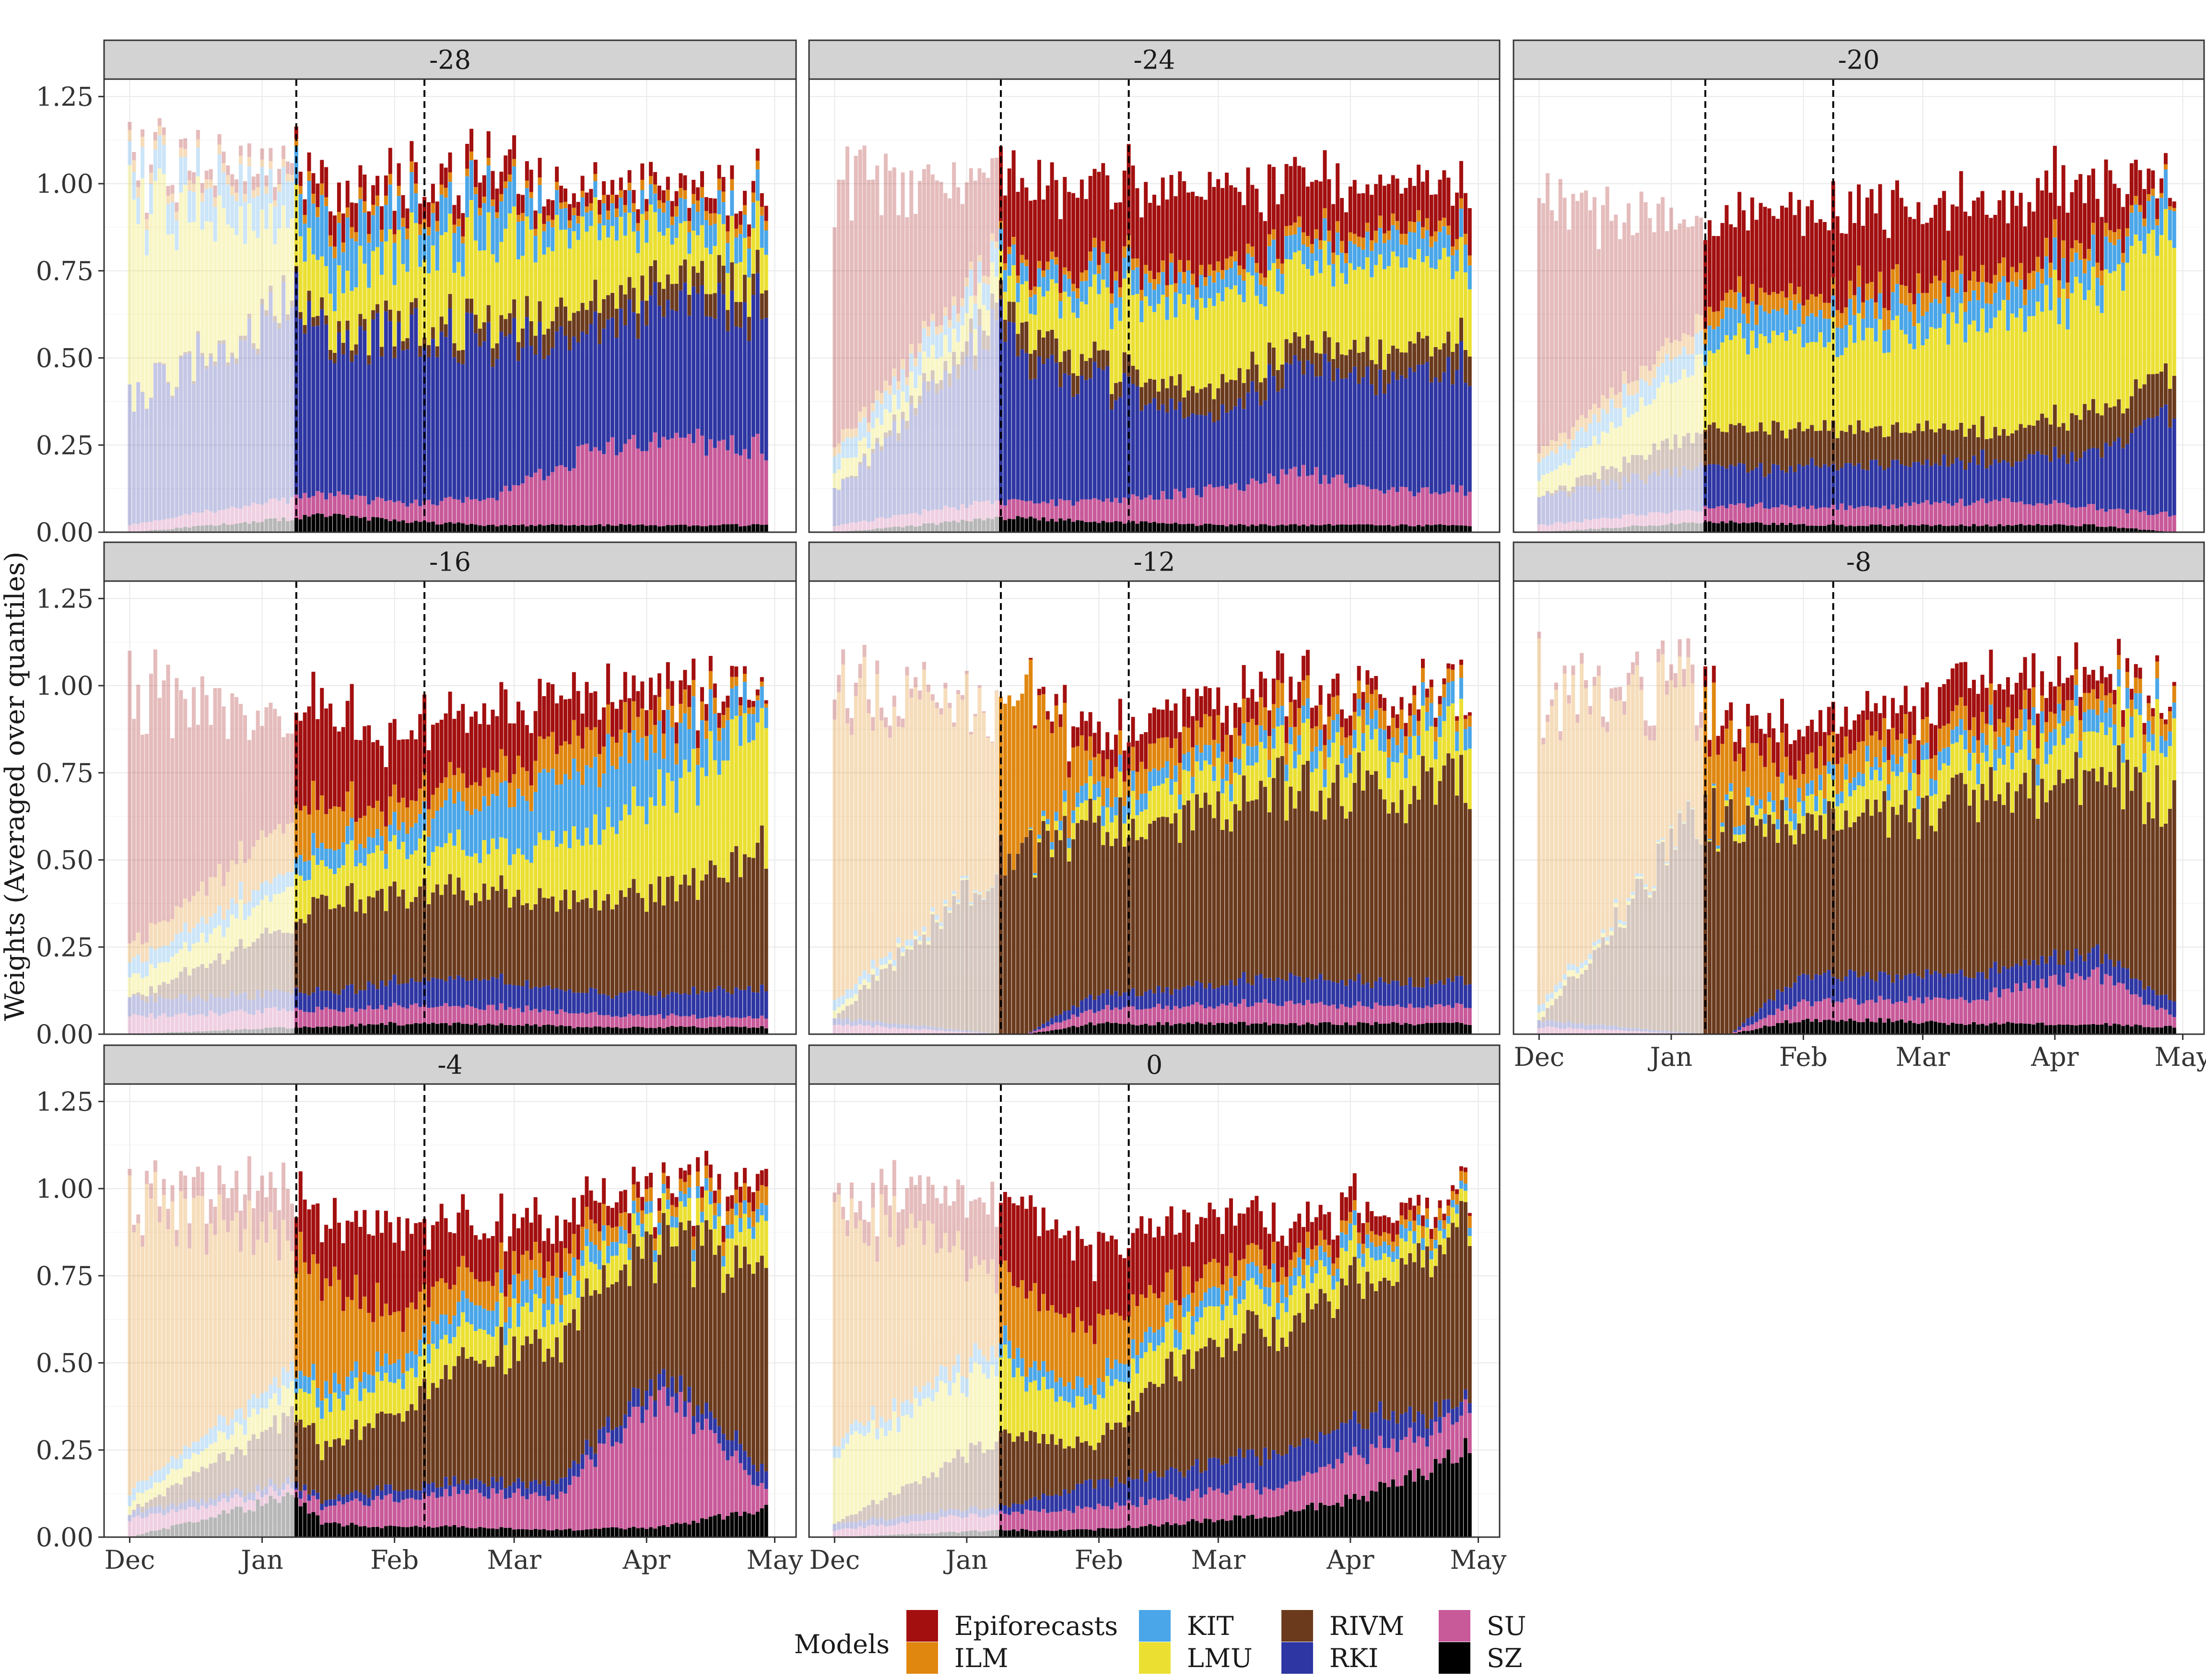 Image resolution: width=2206 pixels, height=1680 pixels. Describe the element at coordinates (65, 271) in the screenshot. I see `y-tick-label: 0.75` at that location.